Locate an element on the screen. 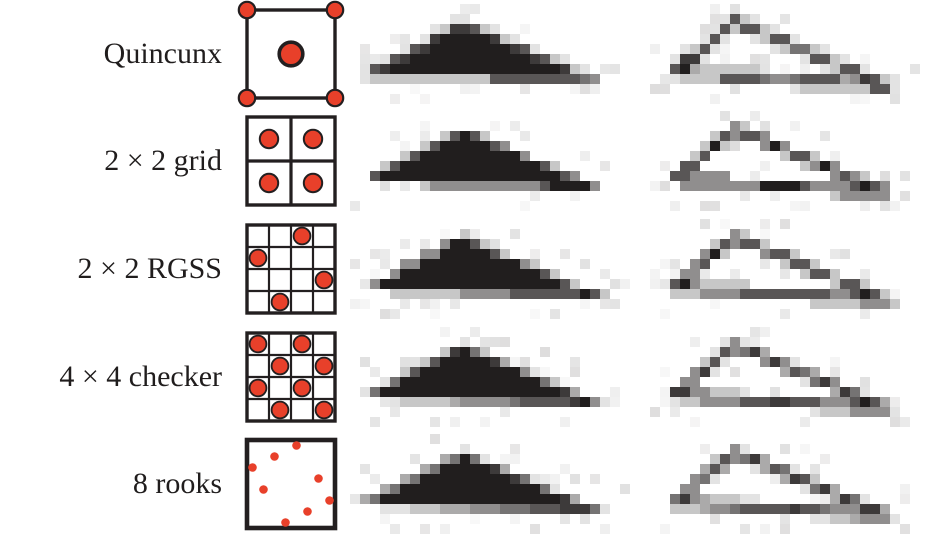 Image resolution: width=936 pixels, height=542 pixels. rooks-8-pattern-icon is located at coordinates (291, 484).